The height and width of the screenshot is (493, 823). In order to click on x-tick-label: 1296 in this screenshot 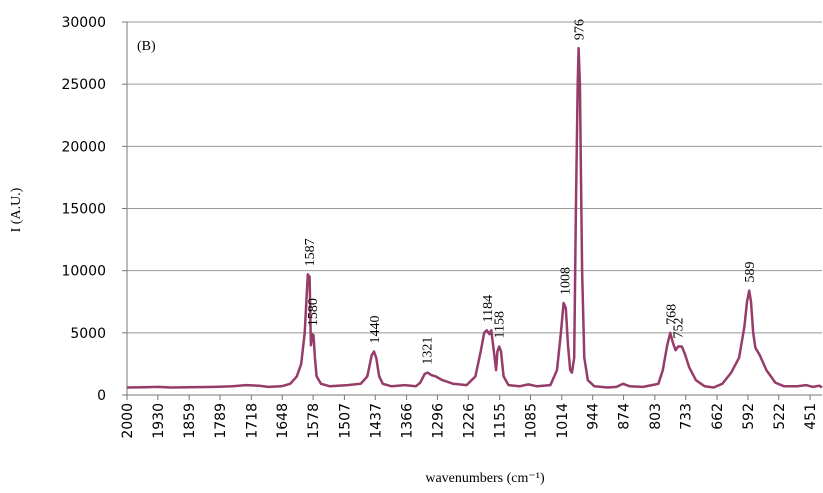, I will do `click(438, 421)`.